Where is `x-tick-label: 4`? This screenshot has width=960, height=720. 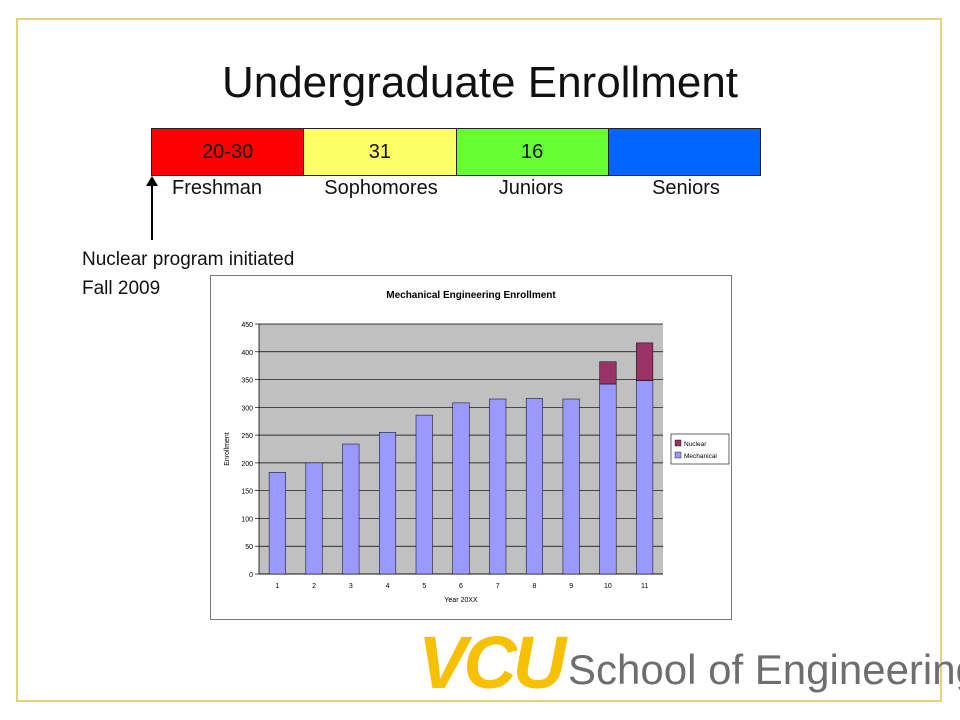 x-tick-label: 4 is located at coordinates (388, 586).